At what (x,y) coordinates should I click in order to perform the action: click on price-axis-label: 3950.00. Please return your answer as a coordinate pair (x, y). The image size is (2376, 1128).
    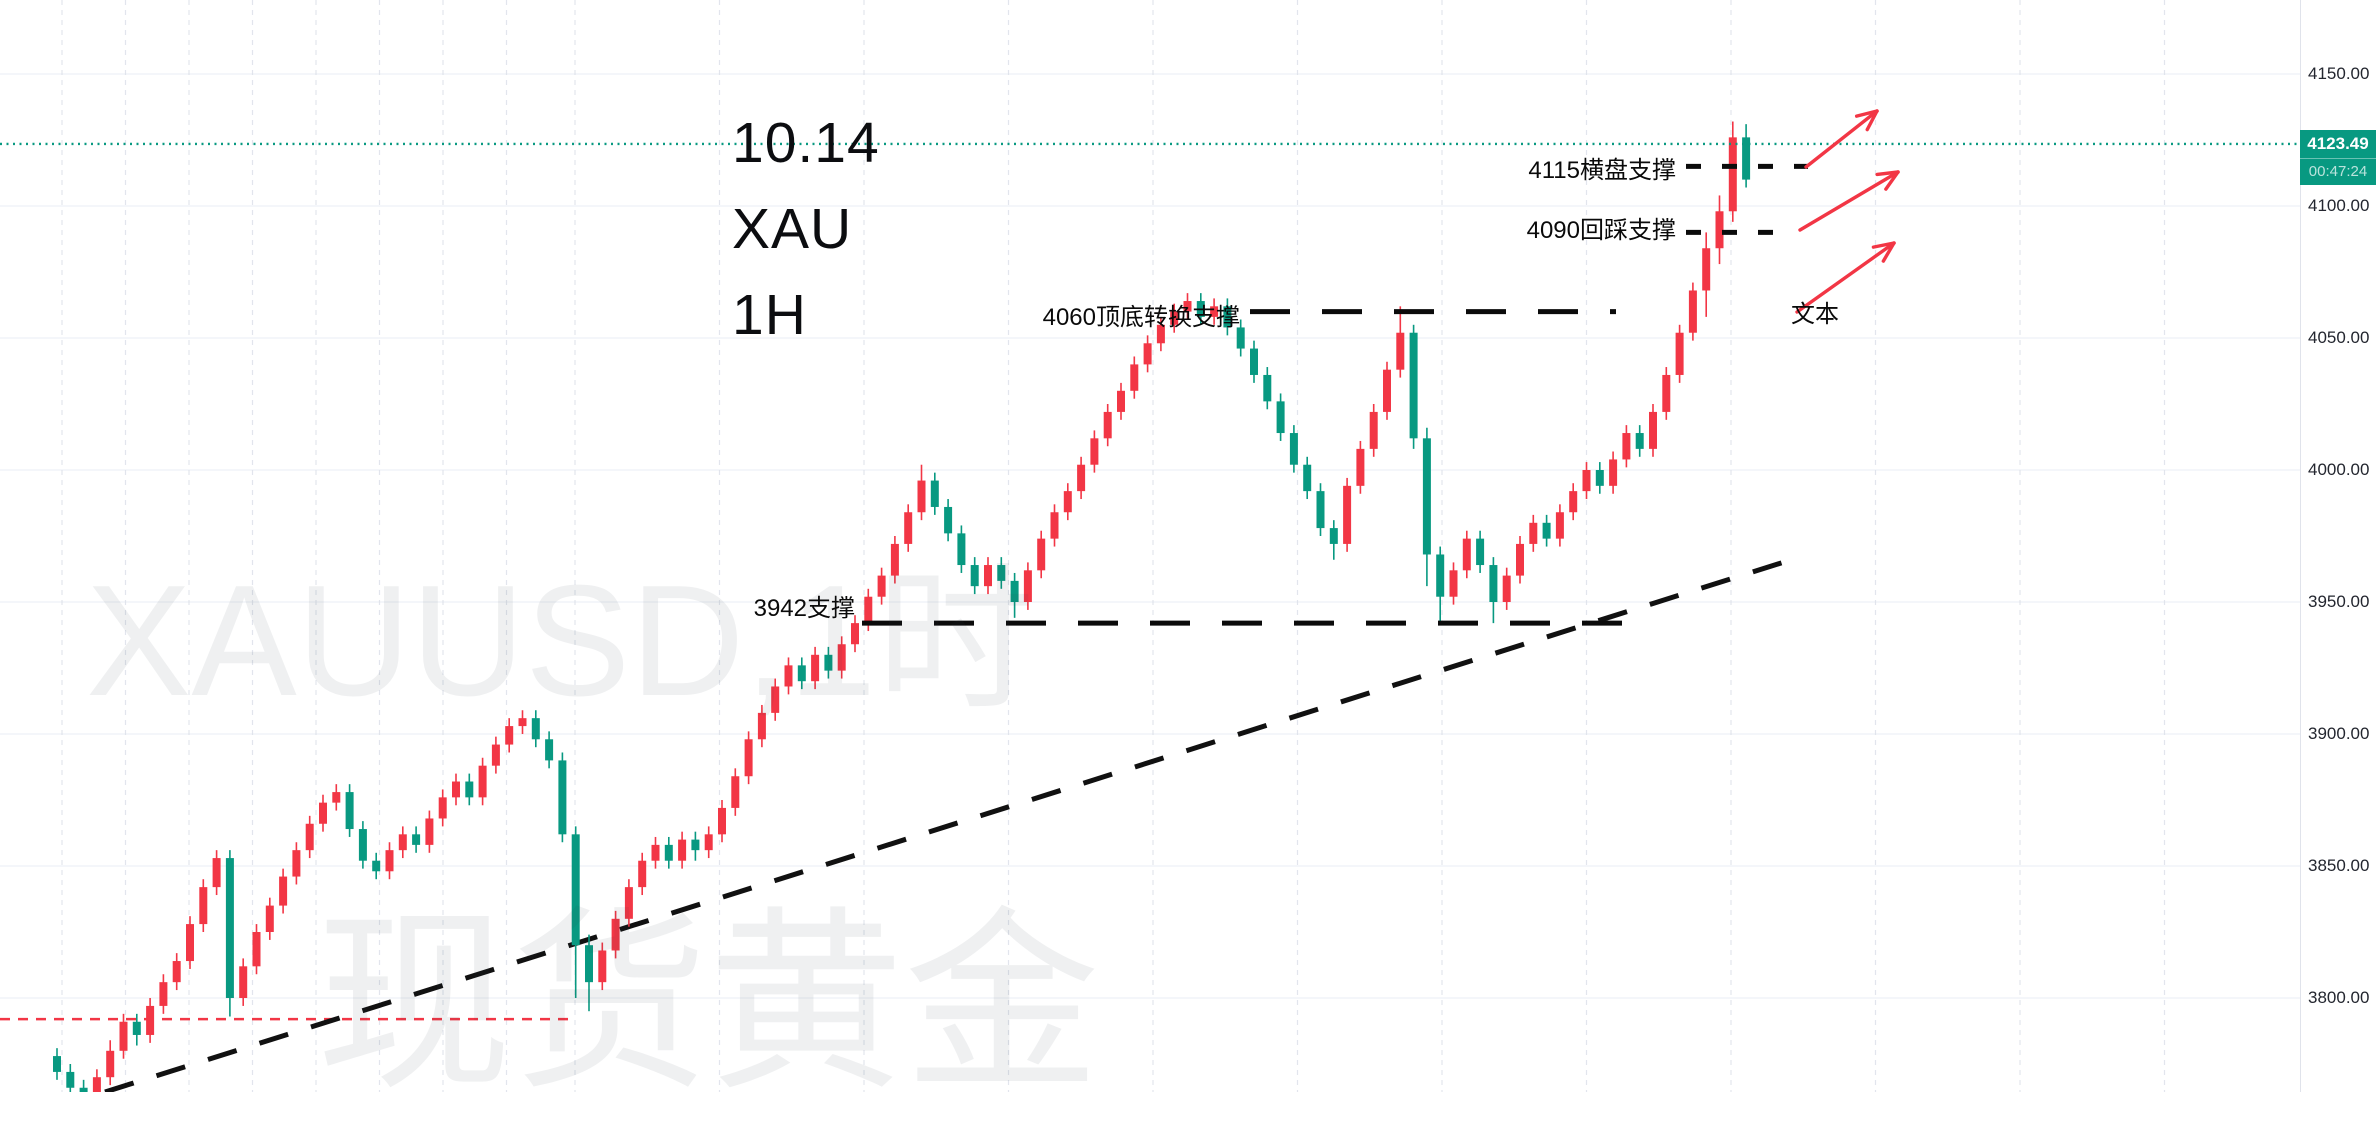
    Looking at the image, I should click on (2339, 601).